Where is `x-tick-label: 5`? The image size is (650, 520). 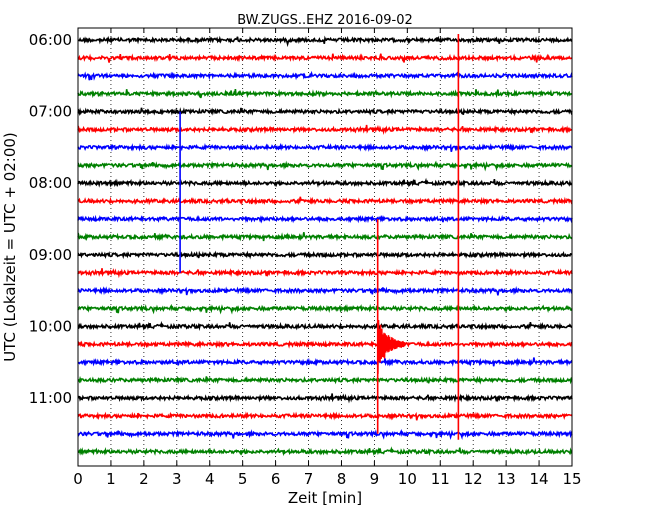 x-tick-label: 5 is located at coordinates (243, 479).